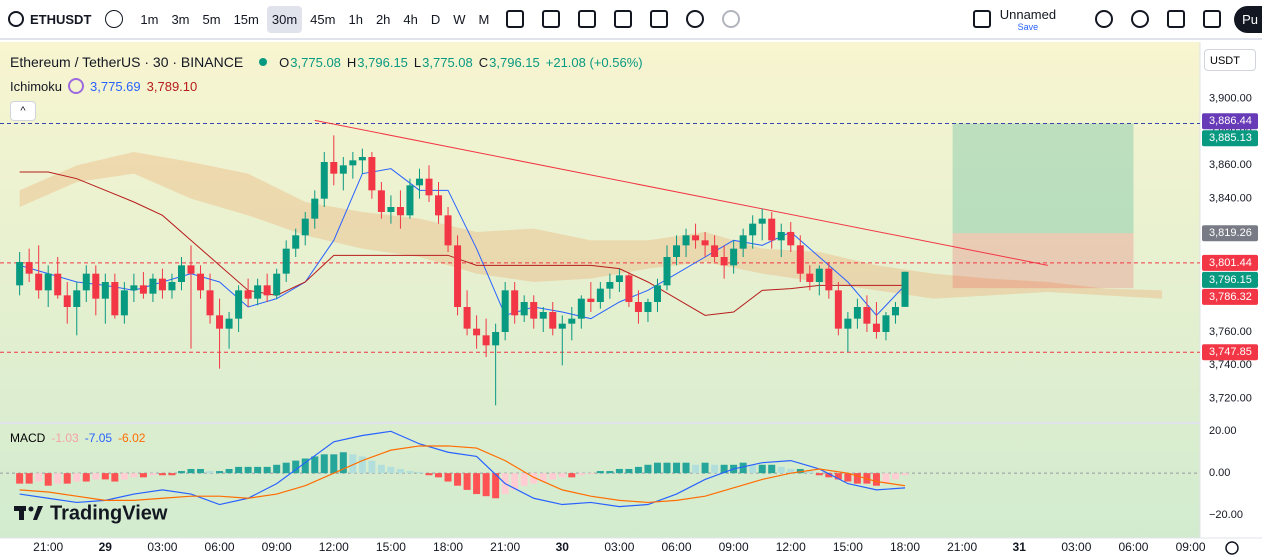 The height and width of the screenshot is (560, 1262). Describe the element at coordinates (1043, 261) in the screenshot. I see `position-stop` at that location.